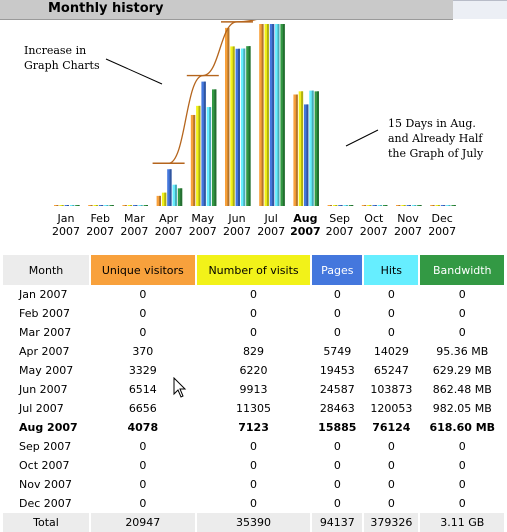  What do you see at coordinates (134, 71) in the screenshot?
I see `annotation-left-pointer` at bounding box center [134, 71].